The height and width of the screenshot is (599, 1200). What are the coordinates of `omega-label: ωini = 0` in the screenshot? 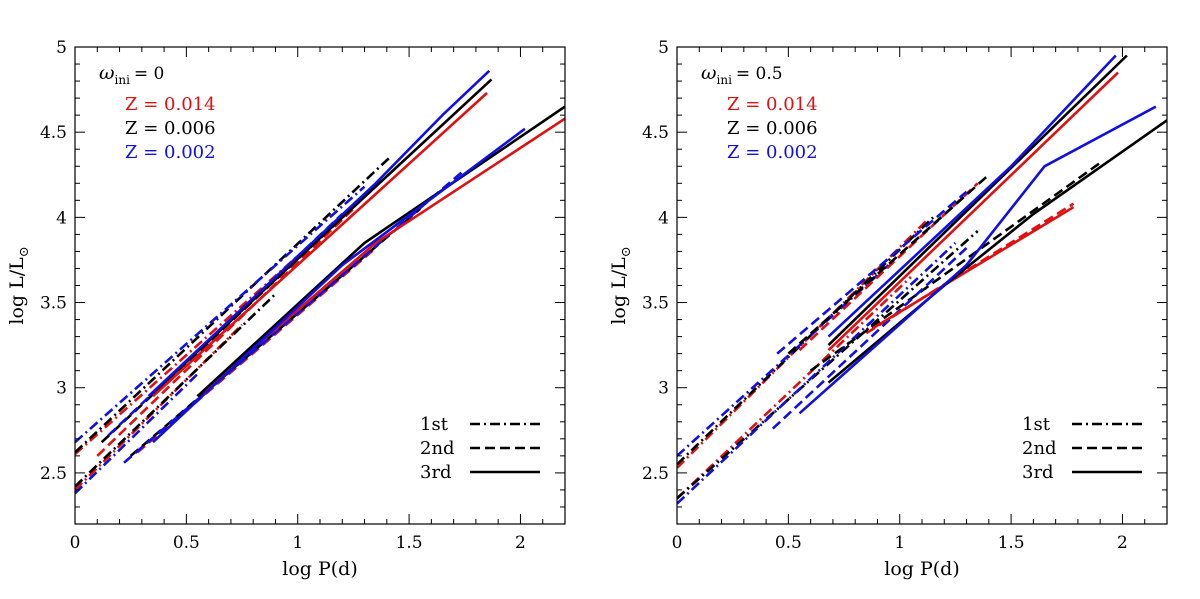 It's located at (131, 74).